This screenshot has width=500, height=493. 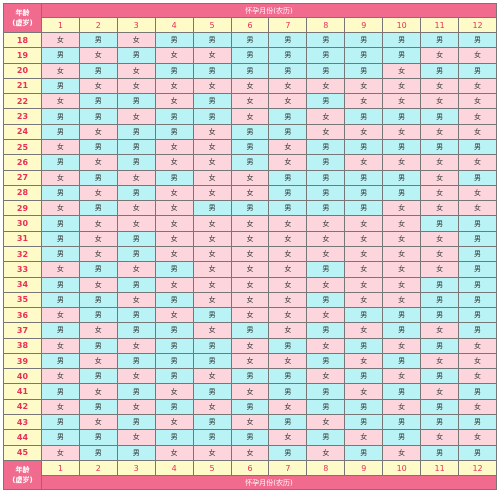 What do you see at coordinates (22, 315) in the screenshot?
I see `age-cell: 36` at bounding box center [22, 315].